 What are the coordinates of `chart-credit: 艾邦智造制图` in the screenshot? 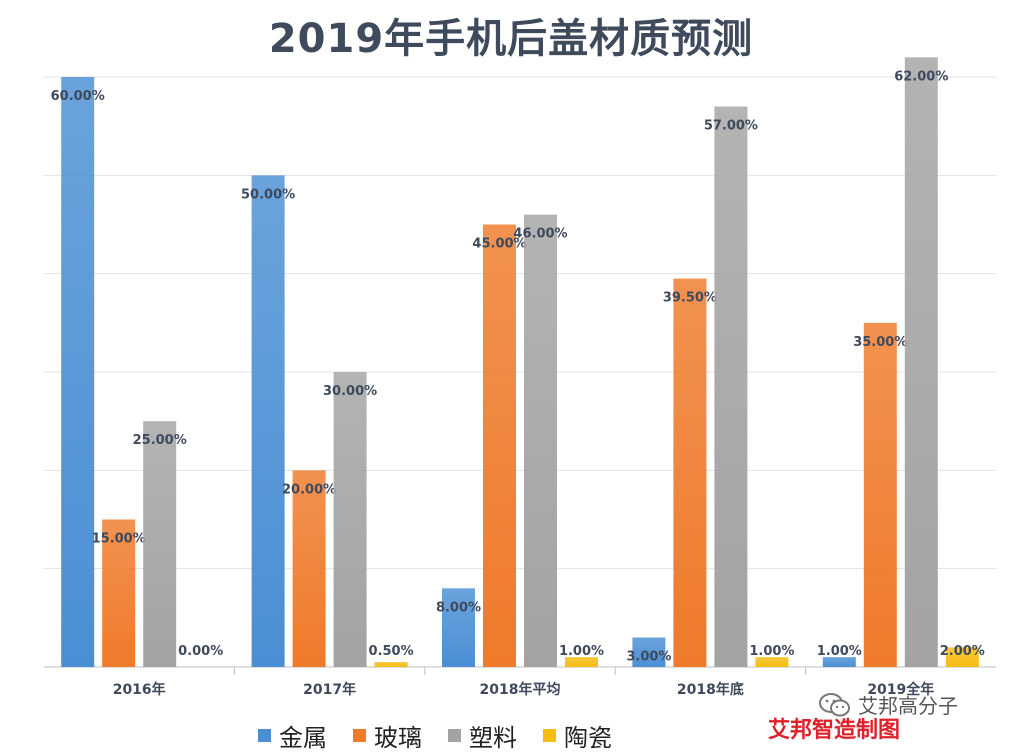 It's located at (834, 730).